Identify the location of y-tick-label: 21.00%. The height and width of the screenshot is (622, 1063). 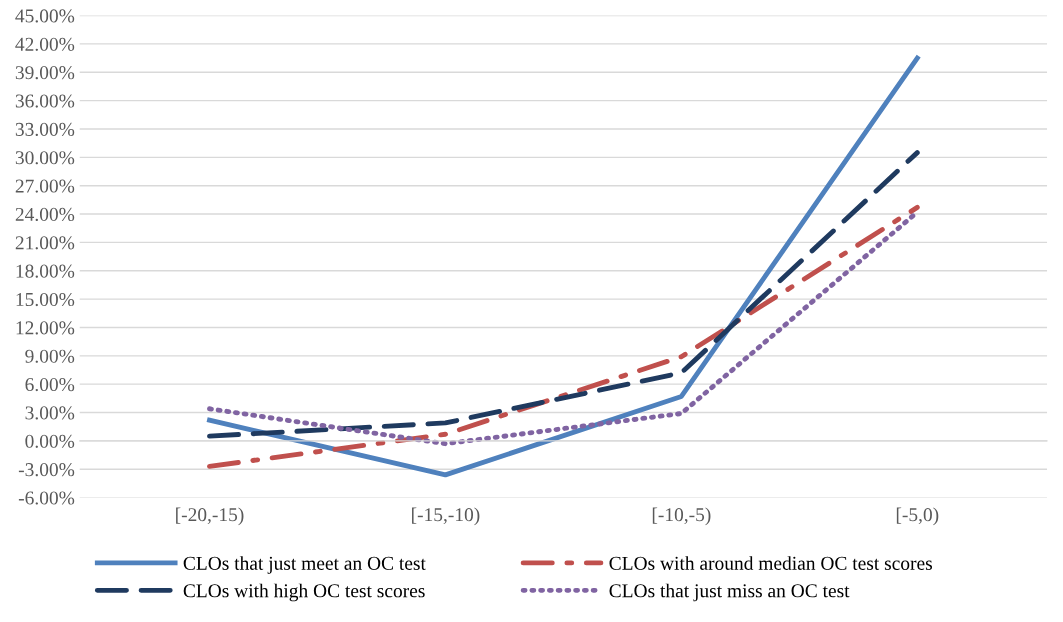
(45, 243).